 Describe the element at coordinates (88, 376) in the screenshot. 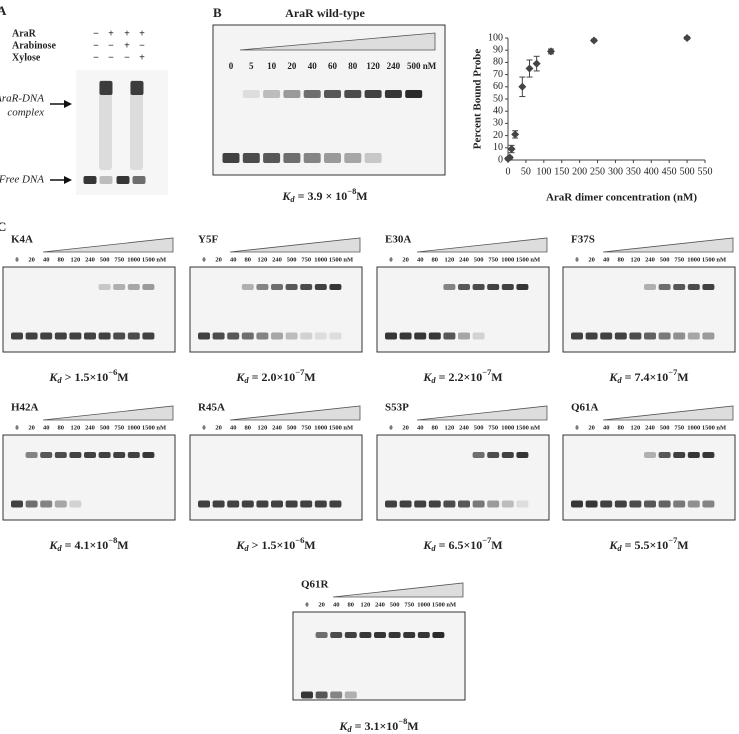

I see `kd-value: Kd > 1.5×10−6M` at that location.